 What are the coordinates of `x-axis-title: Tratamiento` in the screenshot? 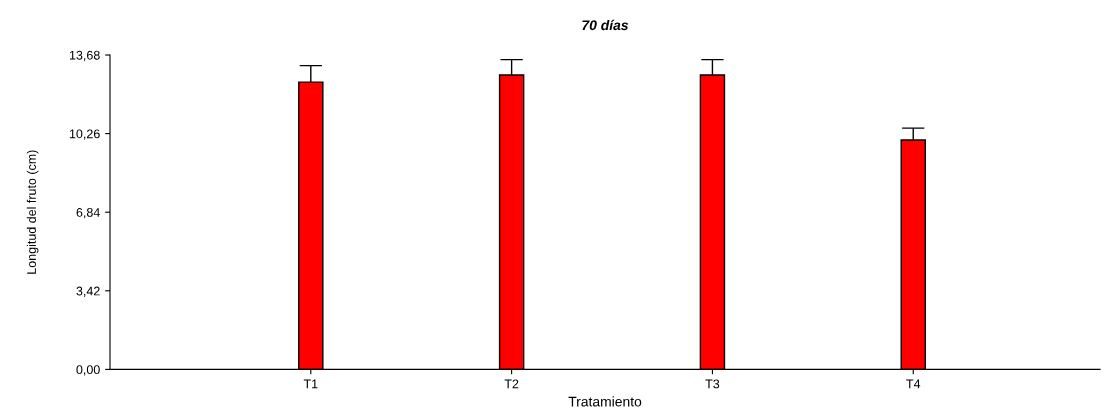 It's located at (605, 401).